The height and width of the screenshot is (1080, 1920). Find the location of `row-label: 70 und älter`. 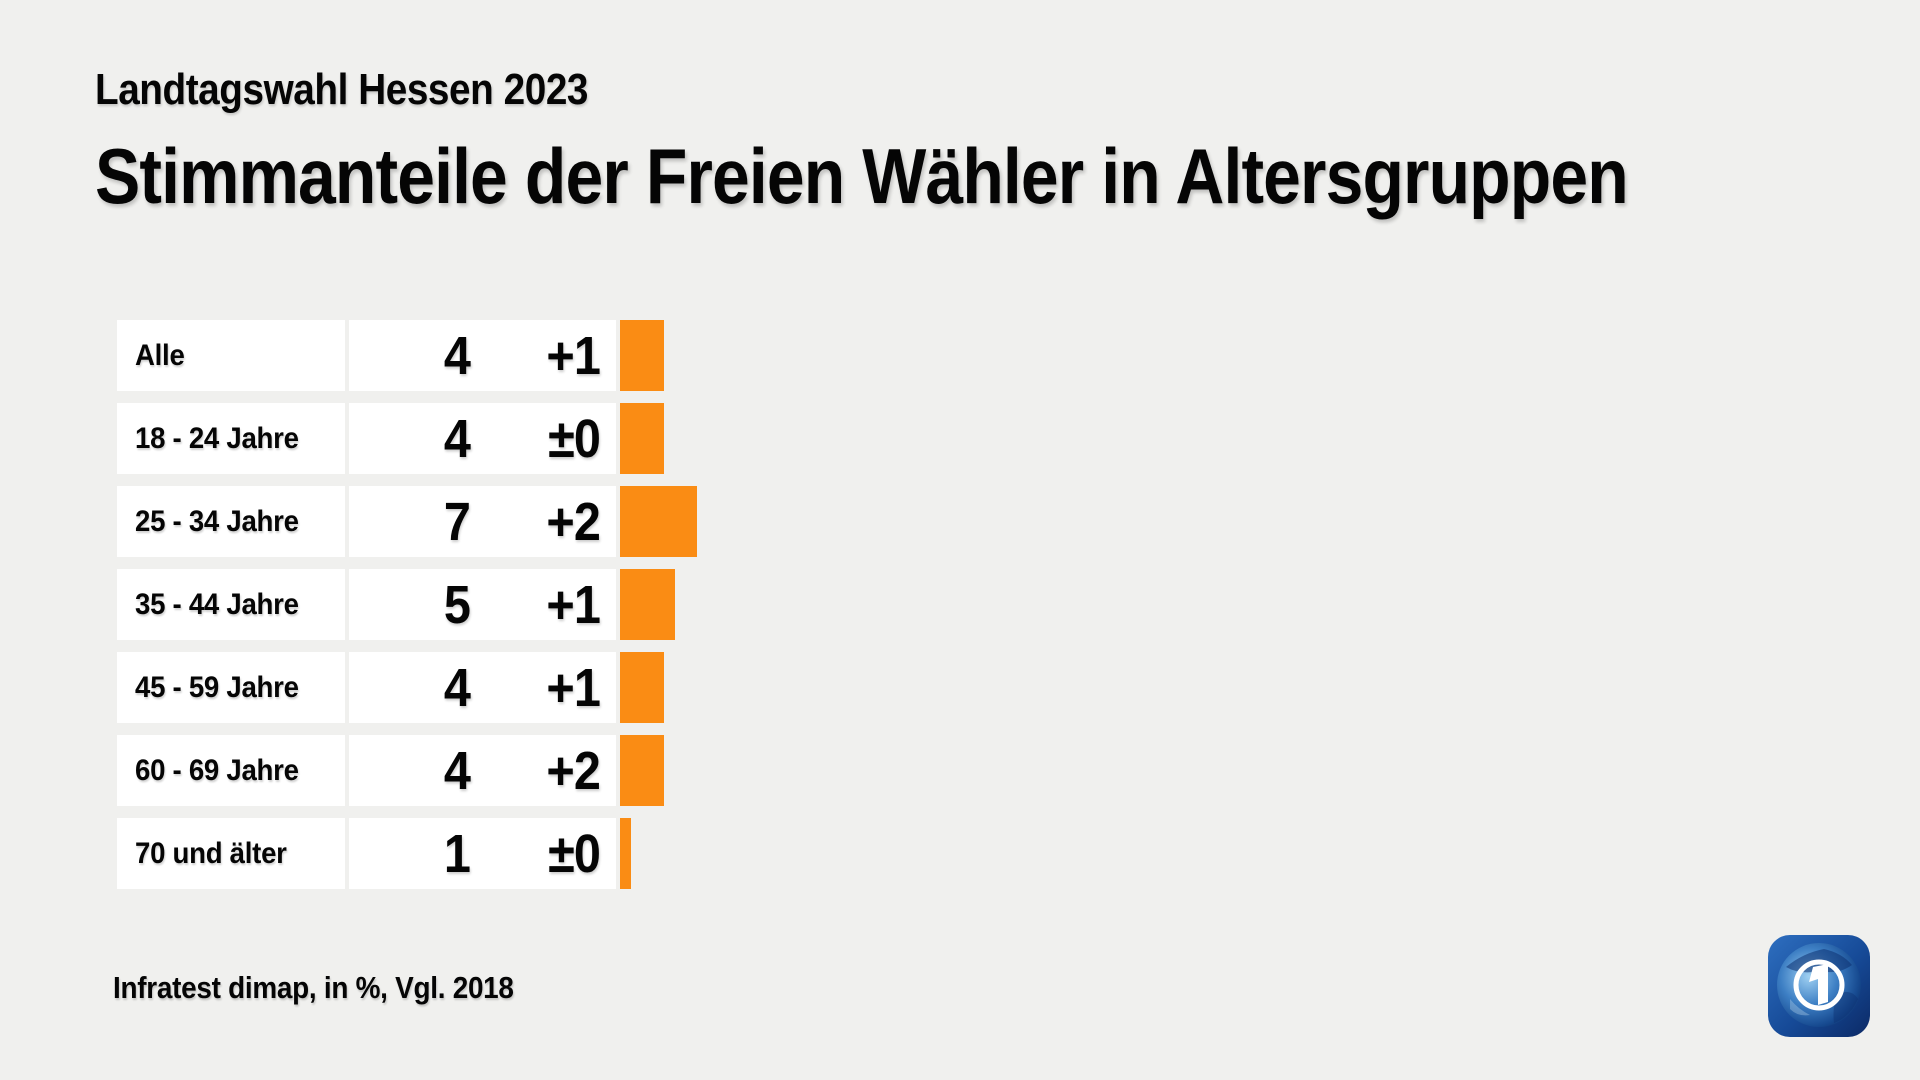

row-label: 70 und älter is located at coordinates (211, 853).